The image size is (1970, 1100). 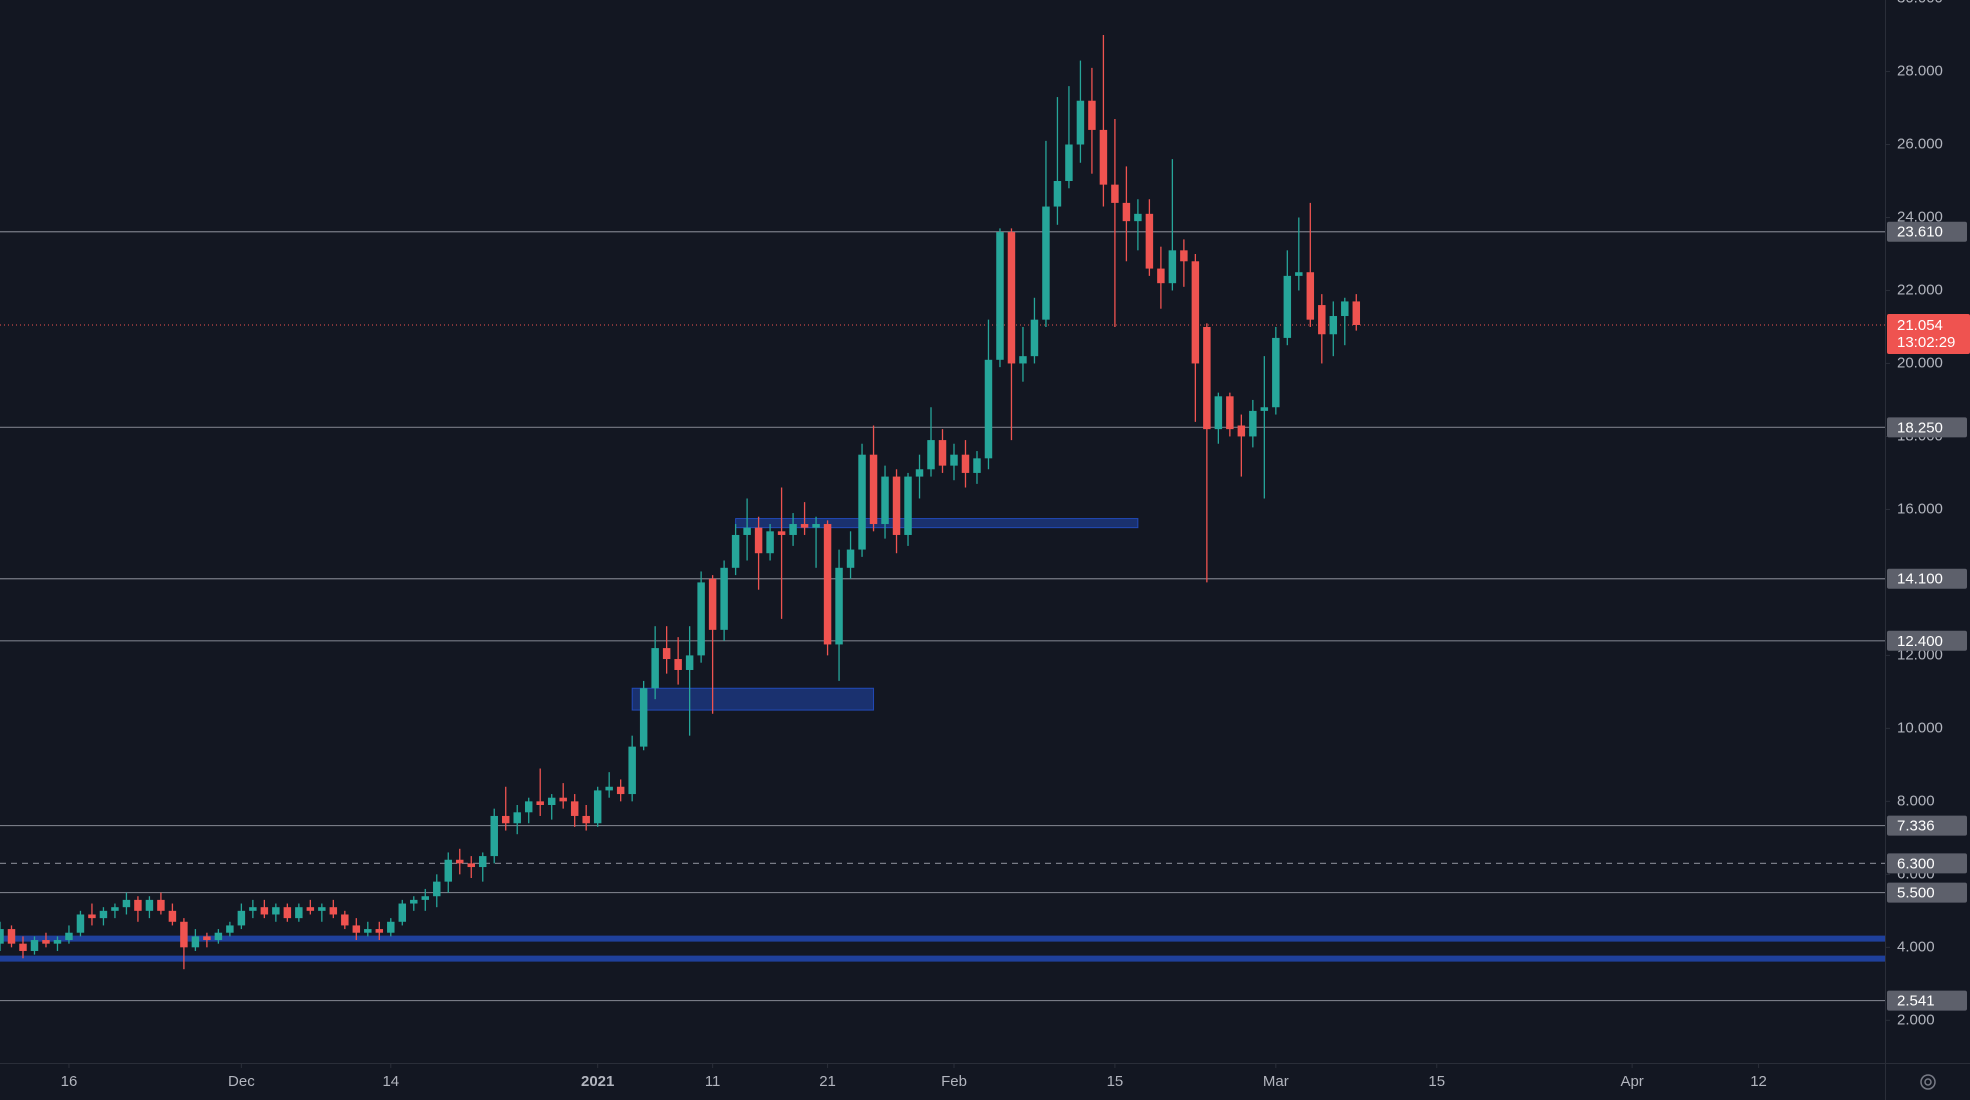 I want to click on y-tick-label: 2.000, so click(x=1916, y=1019).